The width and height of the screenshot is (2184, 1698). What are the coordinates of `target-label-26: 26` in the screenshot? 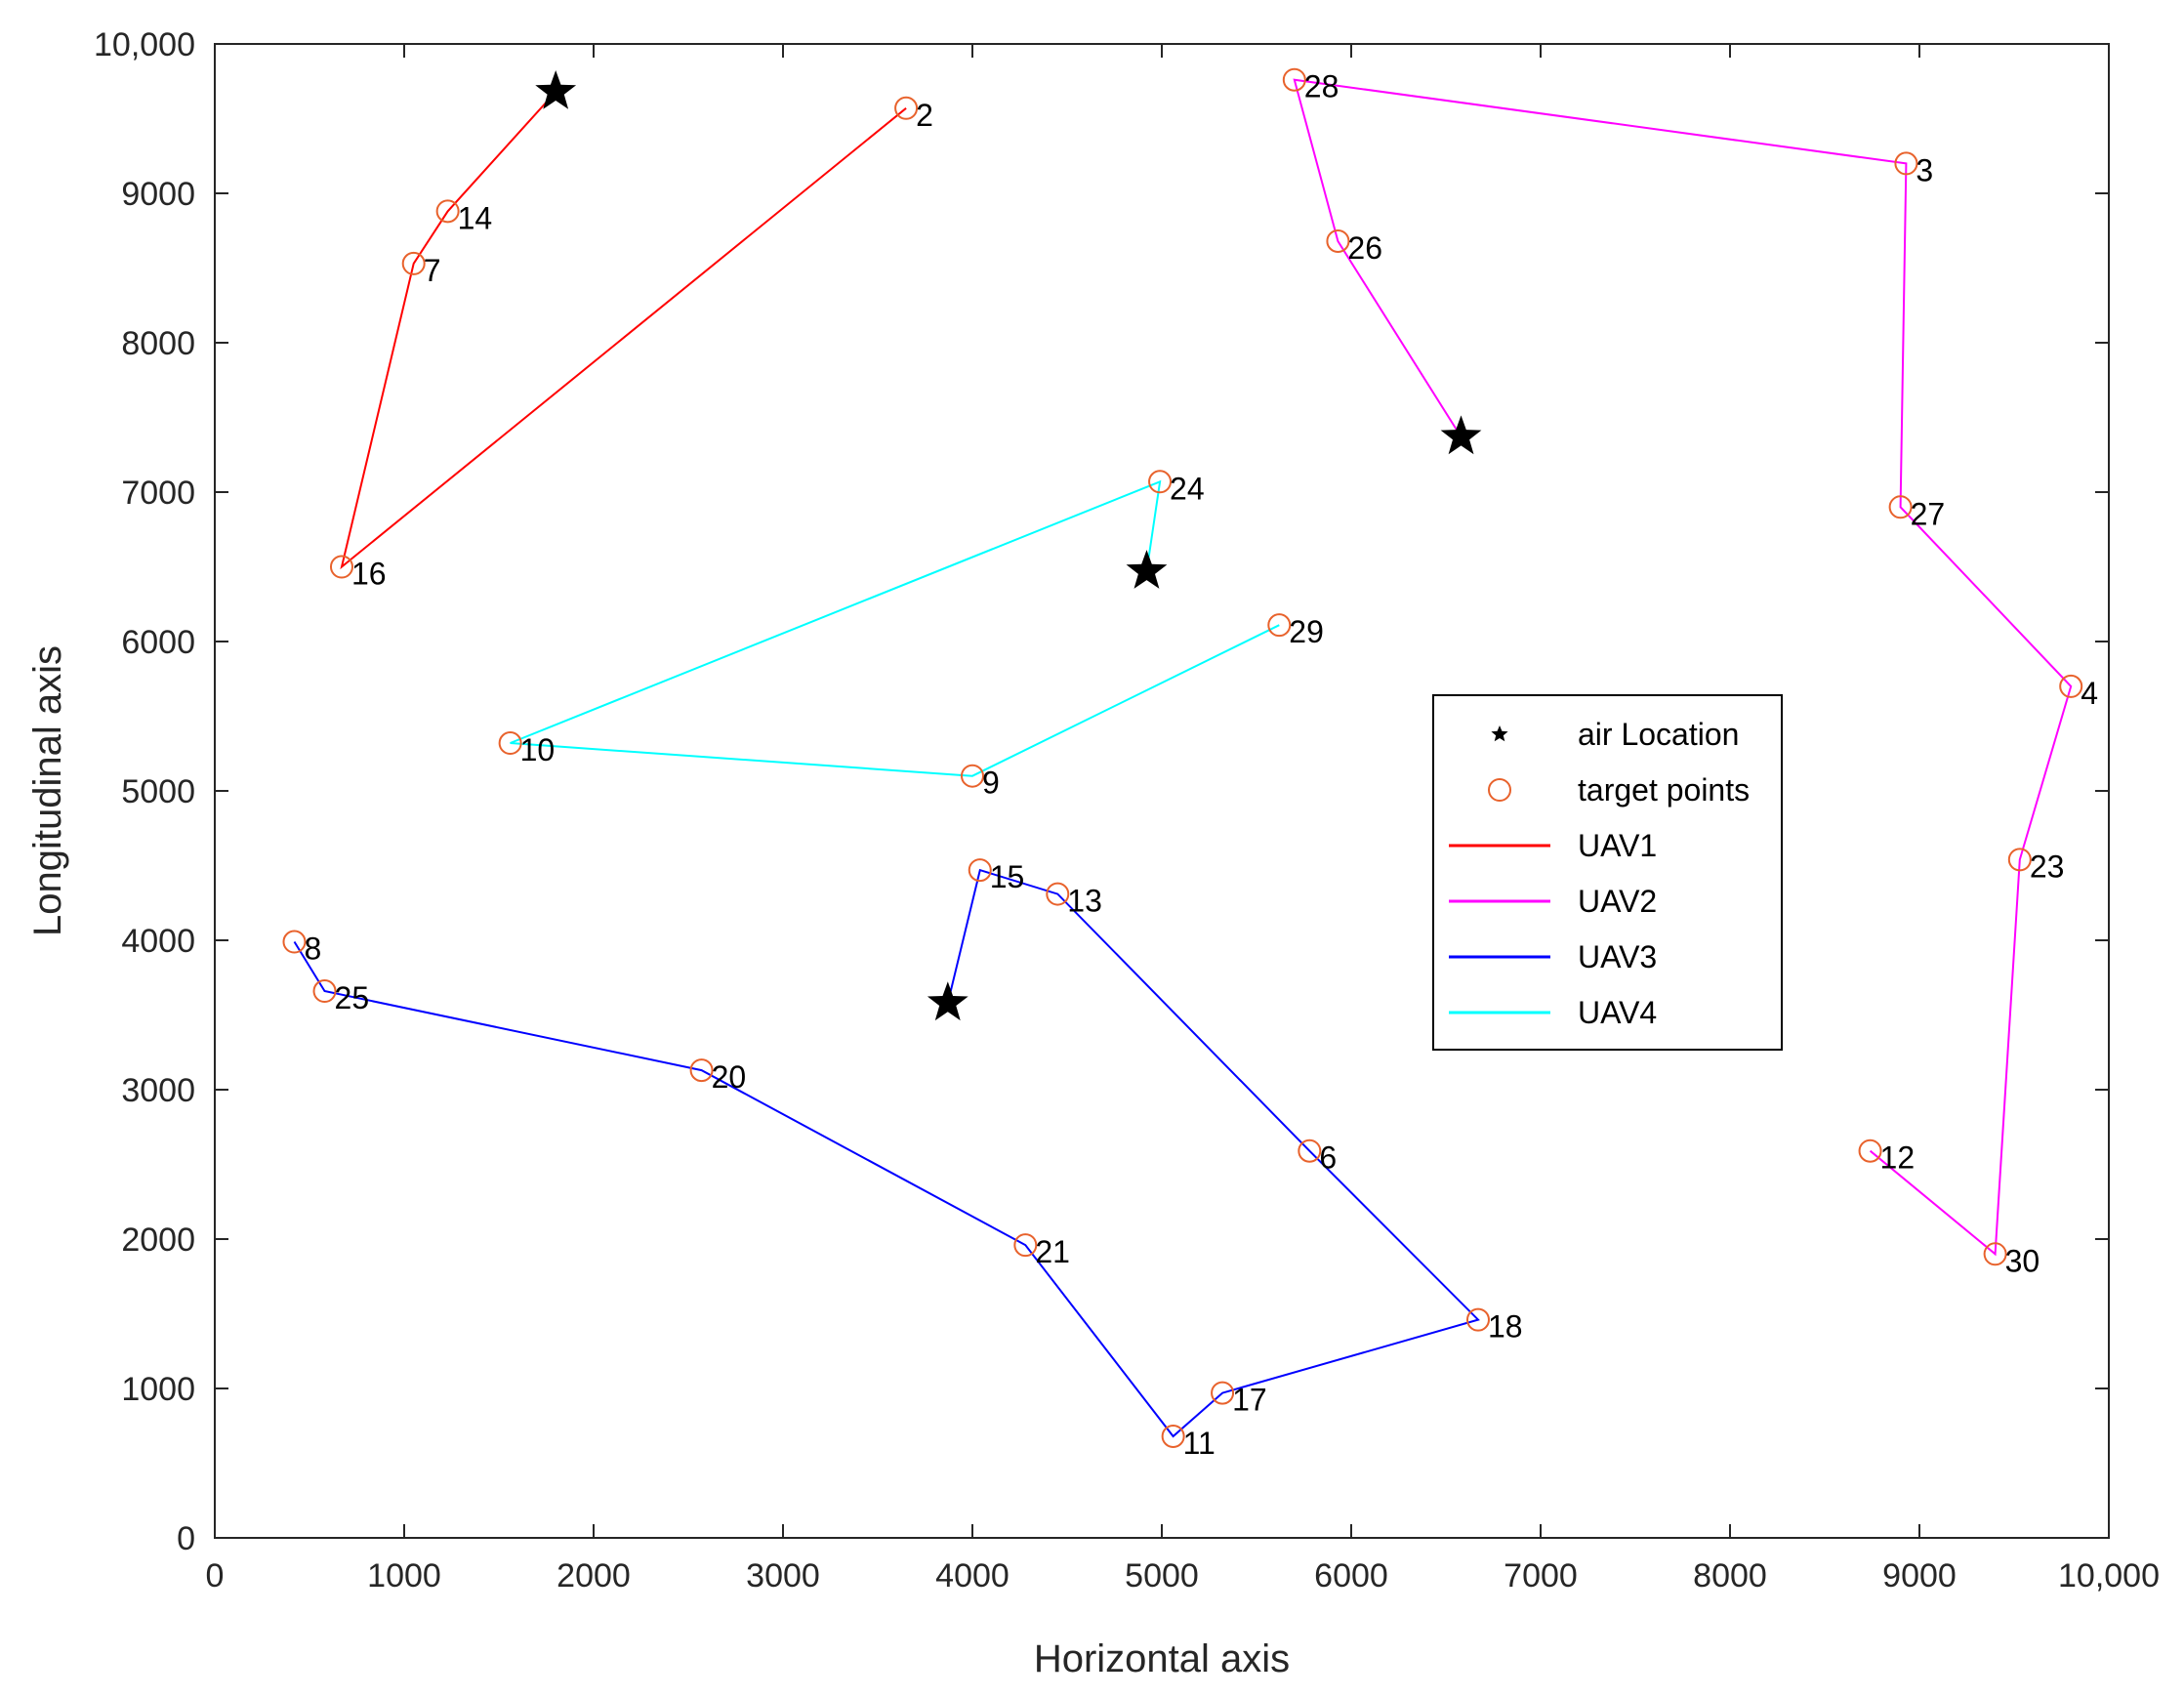 It's located at (1364, 248).